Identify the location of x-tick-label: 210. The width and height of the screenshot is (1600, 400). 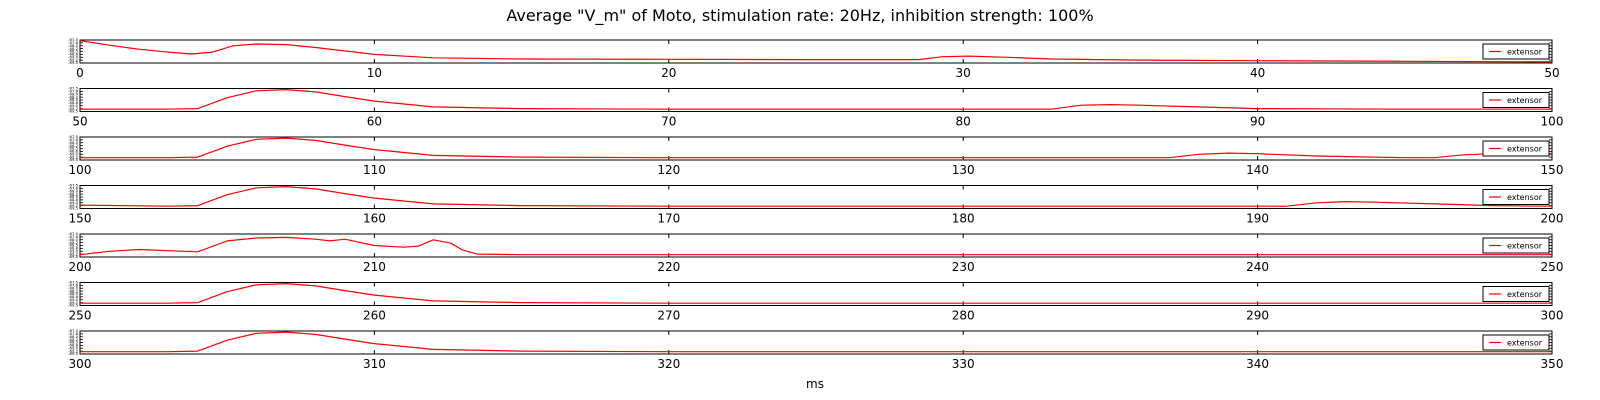
(374, 267).